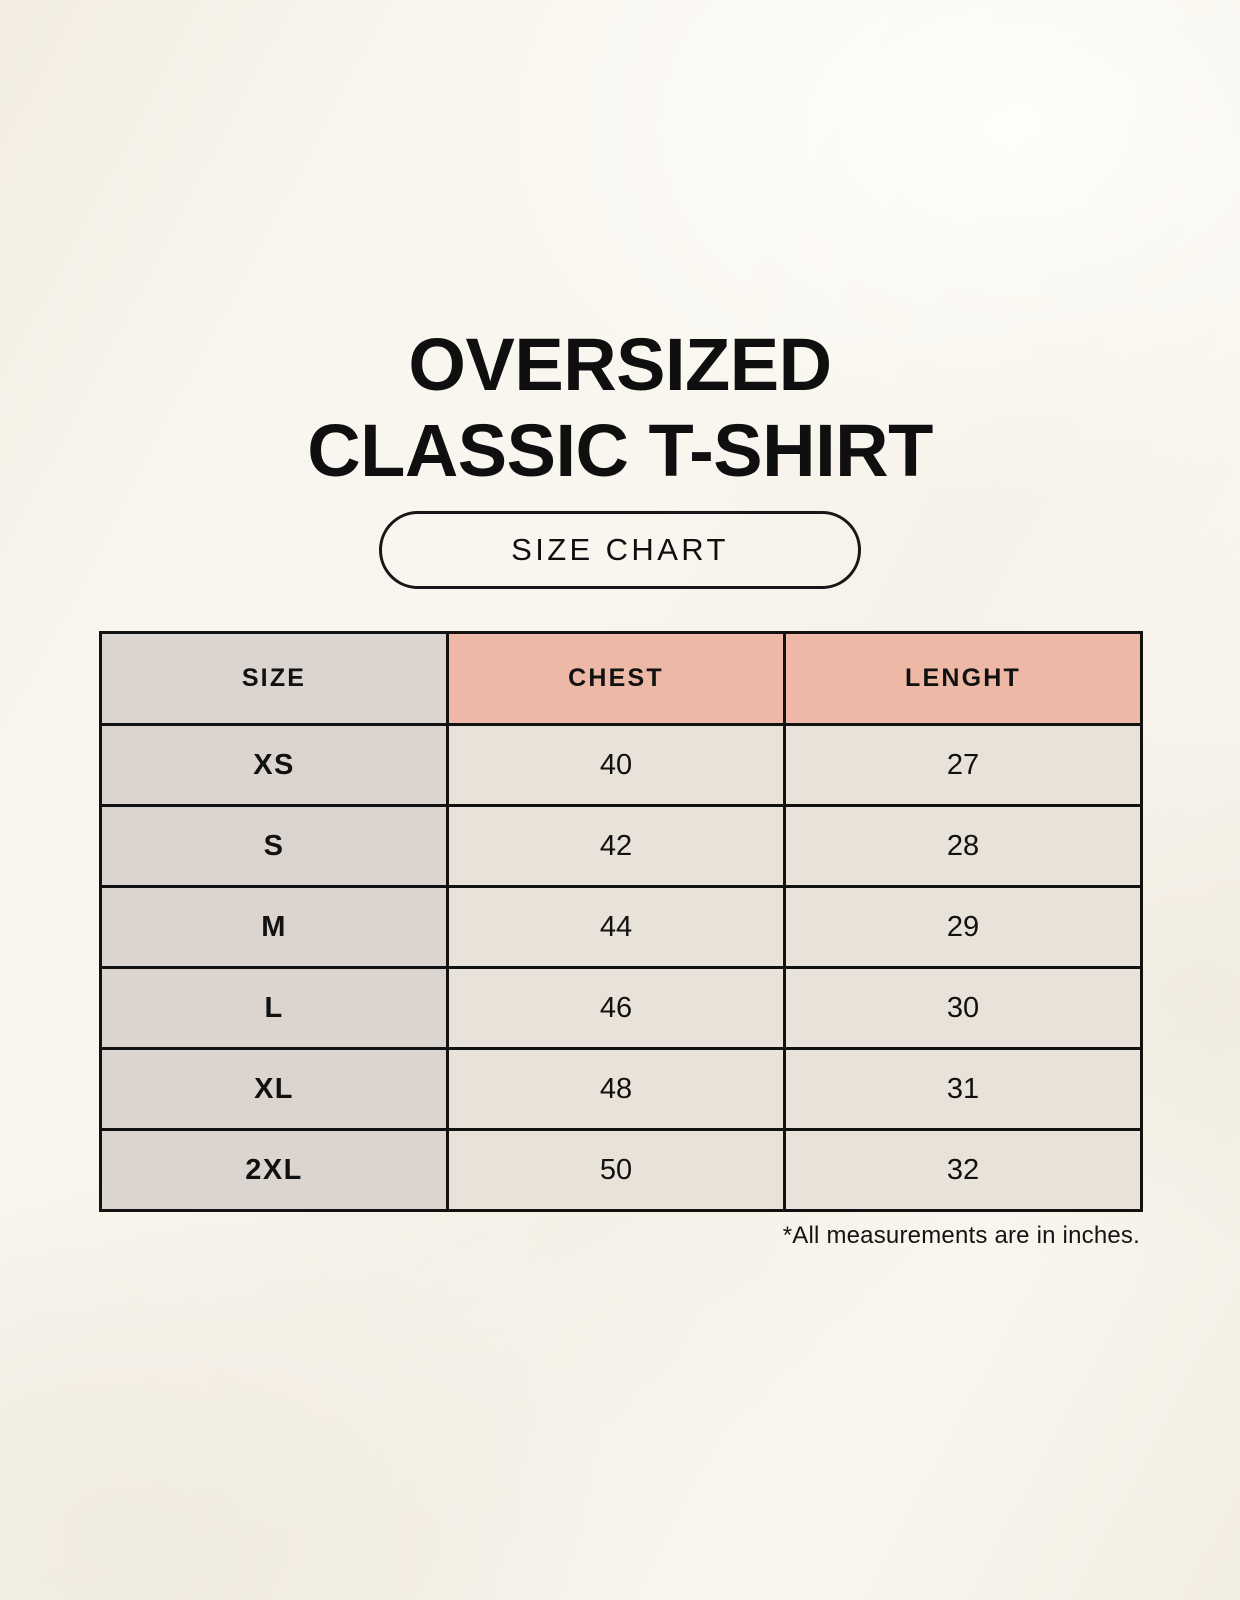 The width and height of the screenshot is (1240, 1600). Describe the element at coordinates (963, 846) in the screenshot. I see `cell-length: 28` at that location.